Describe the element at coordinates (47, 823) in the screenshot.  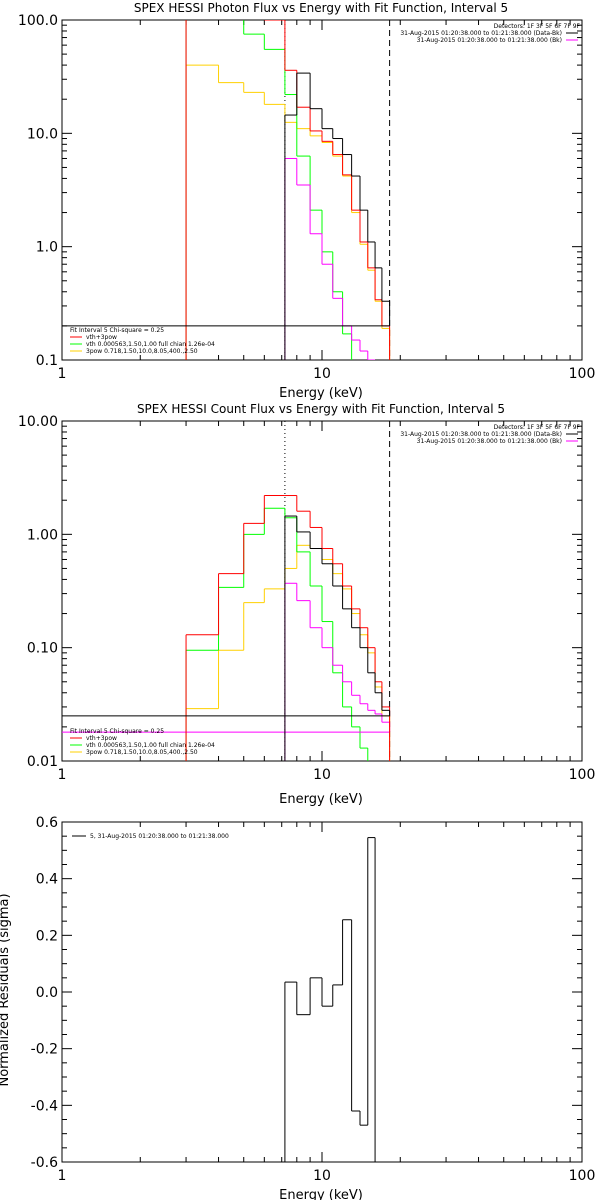
I see `y-tick-label: 0.6` at that location.